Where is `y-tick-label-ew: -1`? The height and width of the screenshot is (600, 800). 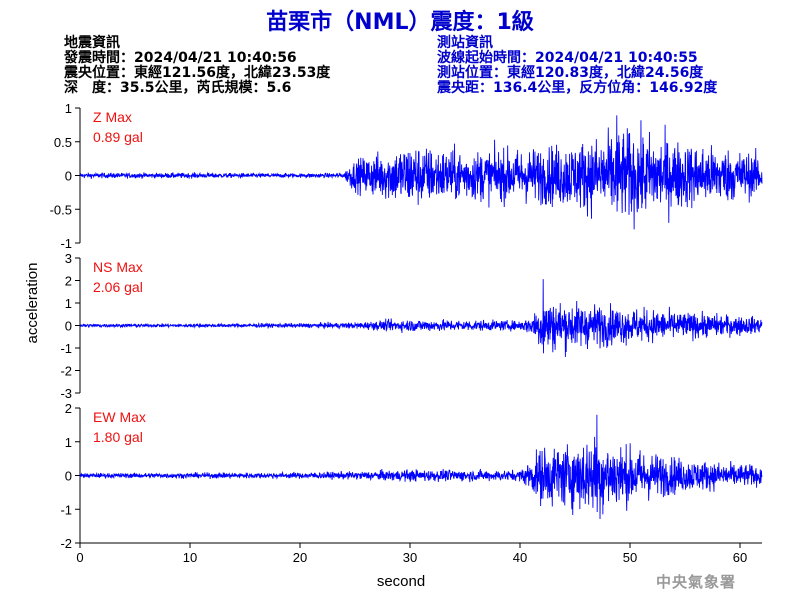 y-tick-label-ew: -1 is located at coordinates (66, 509).